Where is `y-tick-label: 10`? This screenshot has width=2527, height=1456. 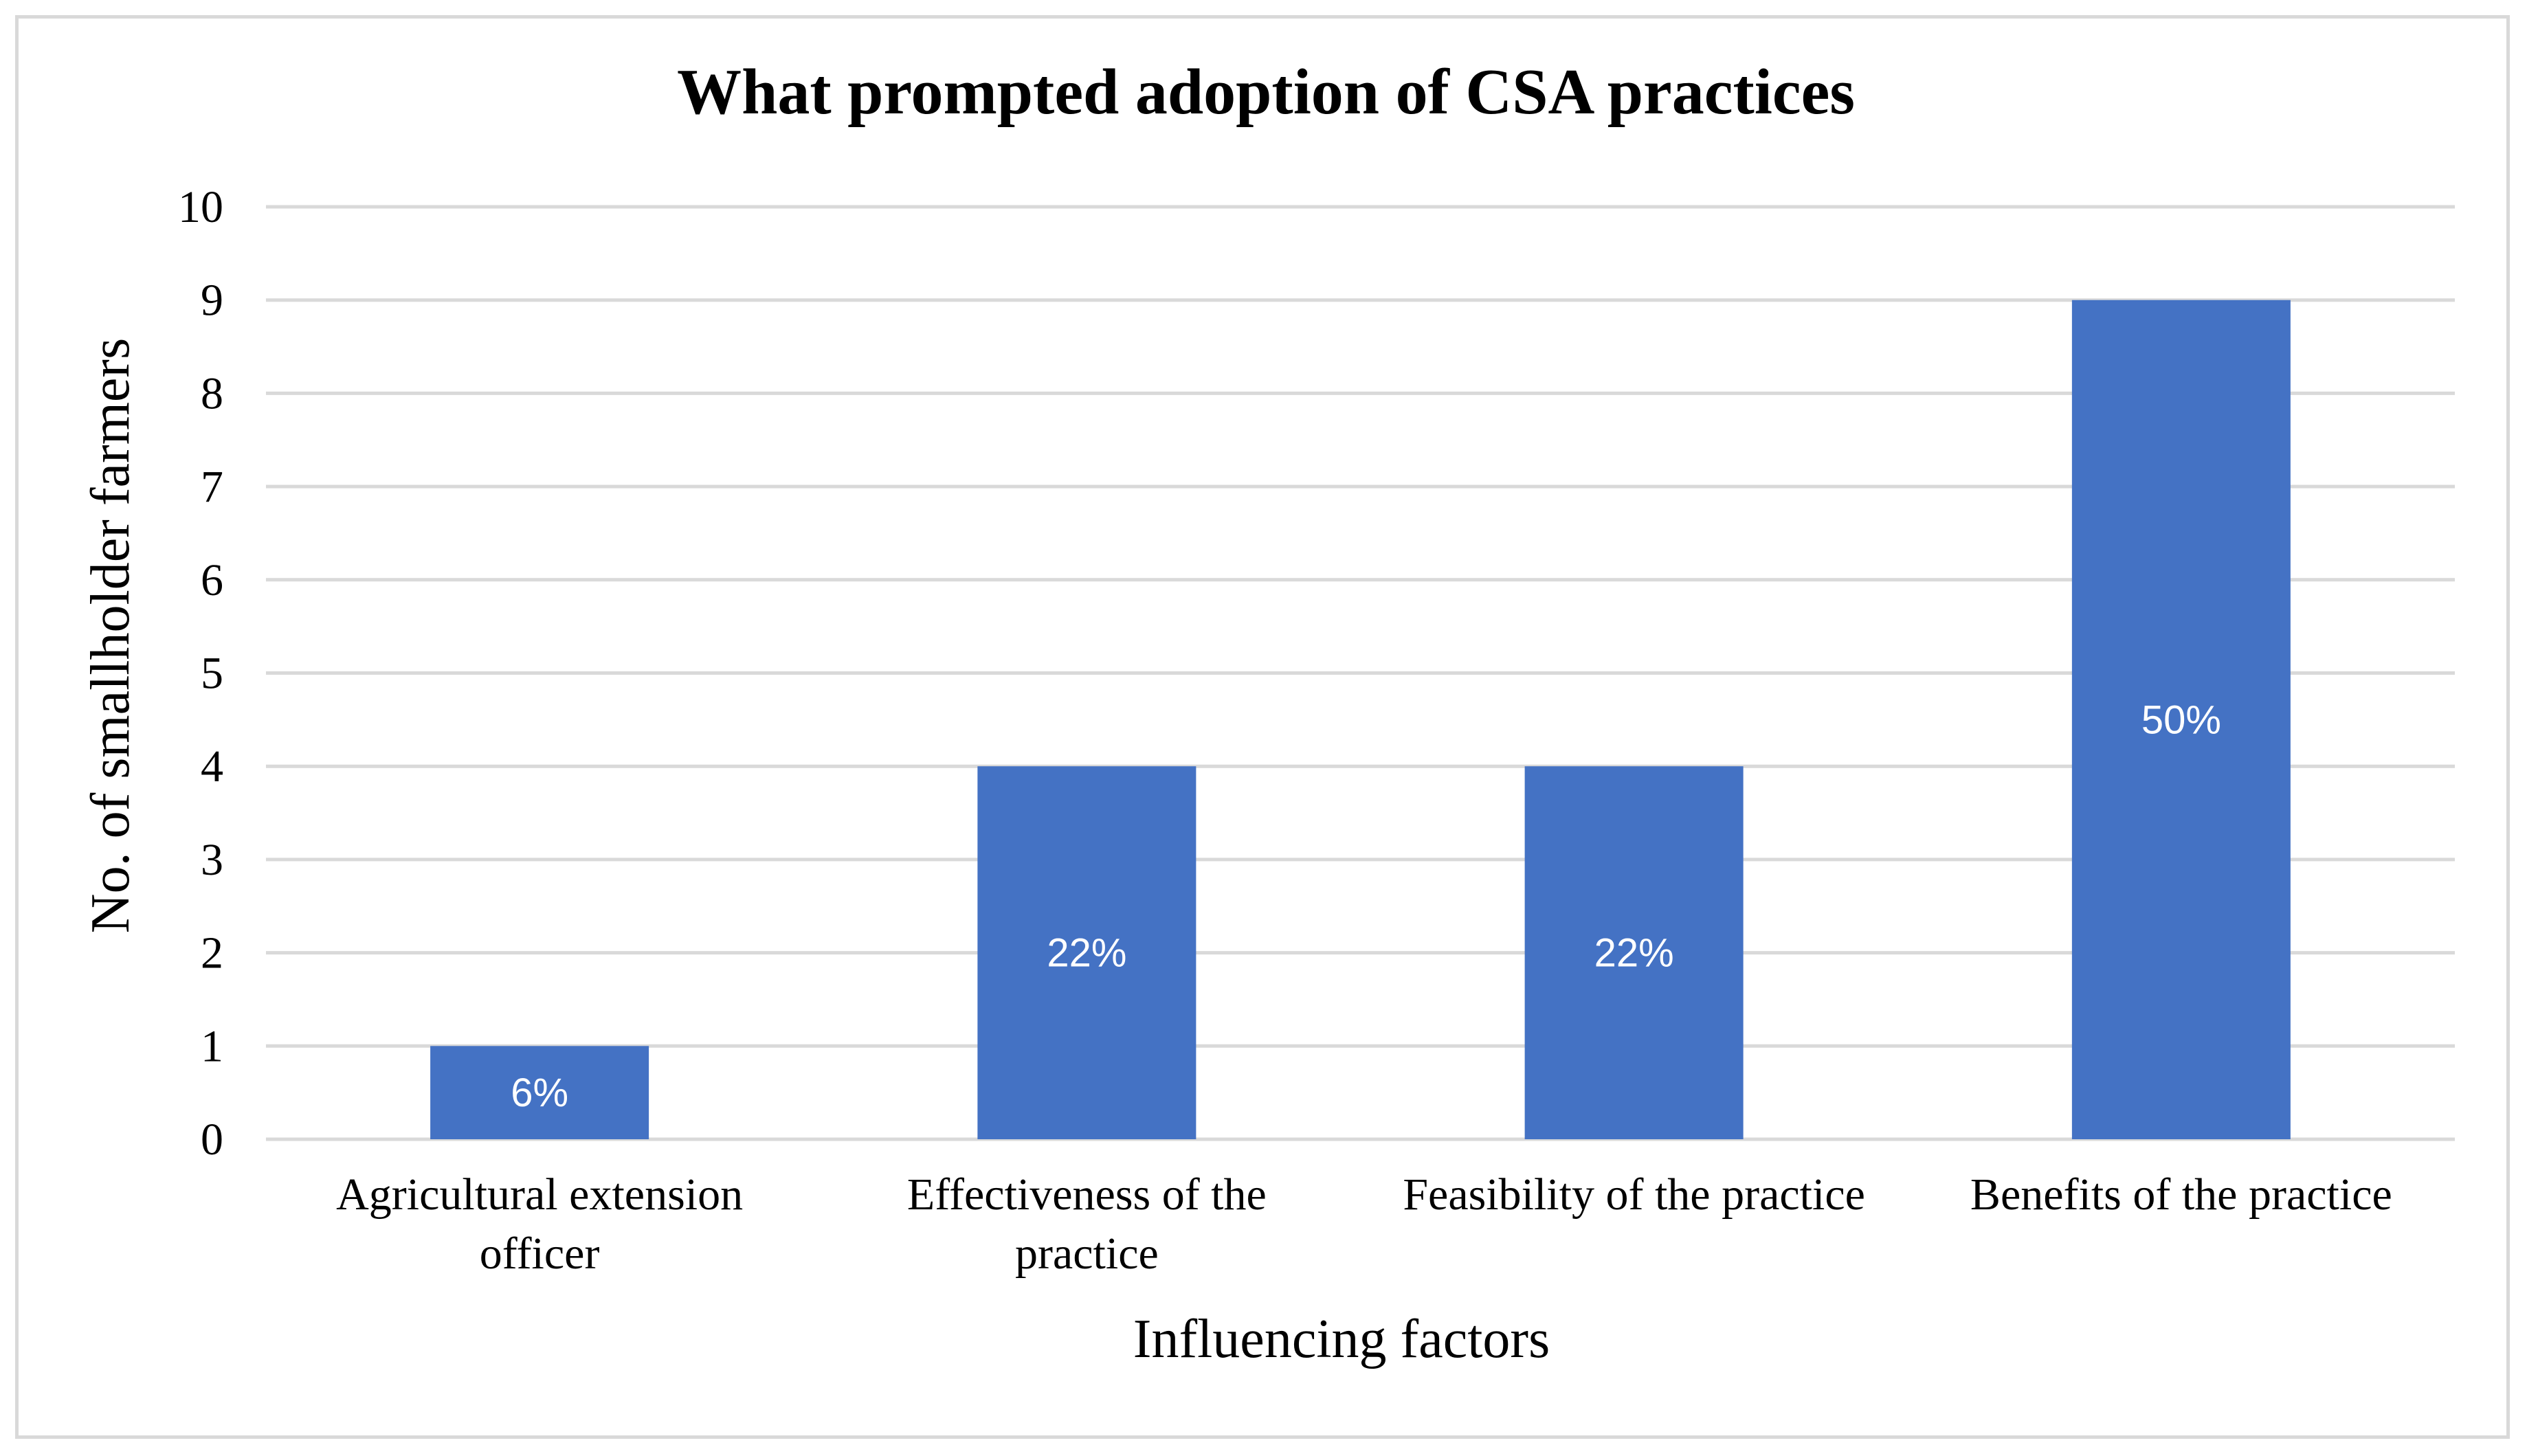 y-tick-label: 10 is located at coordinates (200, 207).